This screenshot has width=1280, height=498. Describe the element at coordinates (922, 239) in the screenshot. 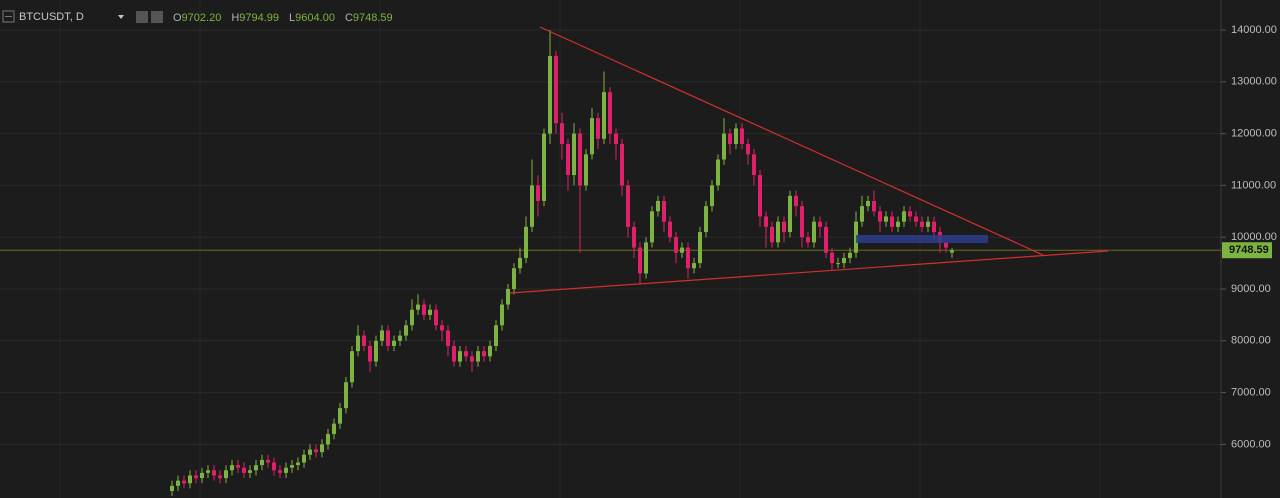

I see `highlight-zone` at that location.